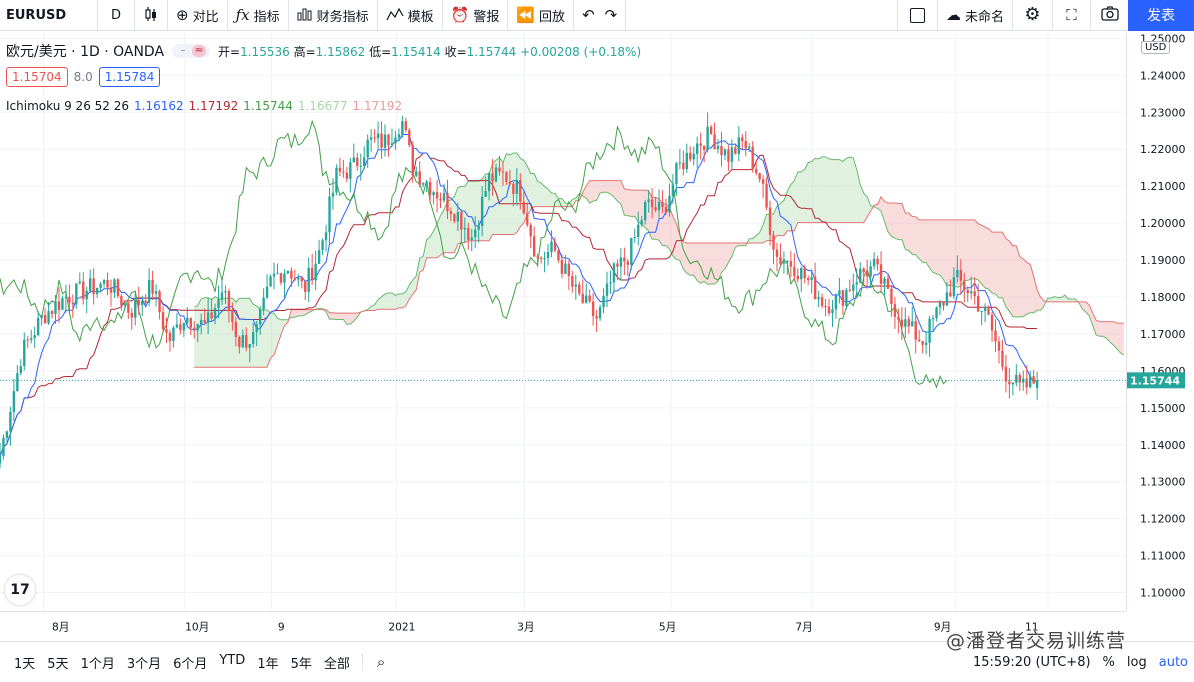  I want to click on publish-button: 发表, so click(1161, 15).